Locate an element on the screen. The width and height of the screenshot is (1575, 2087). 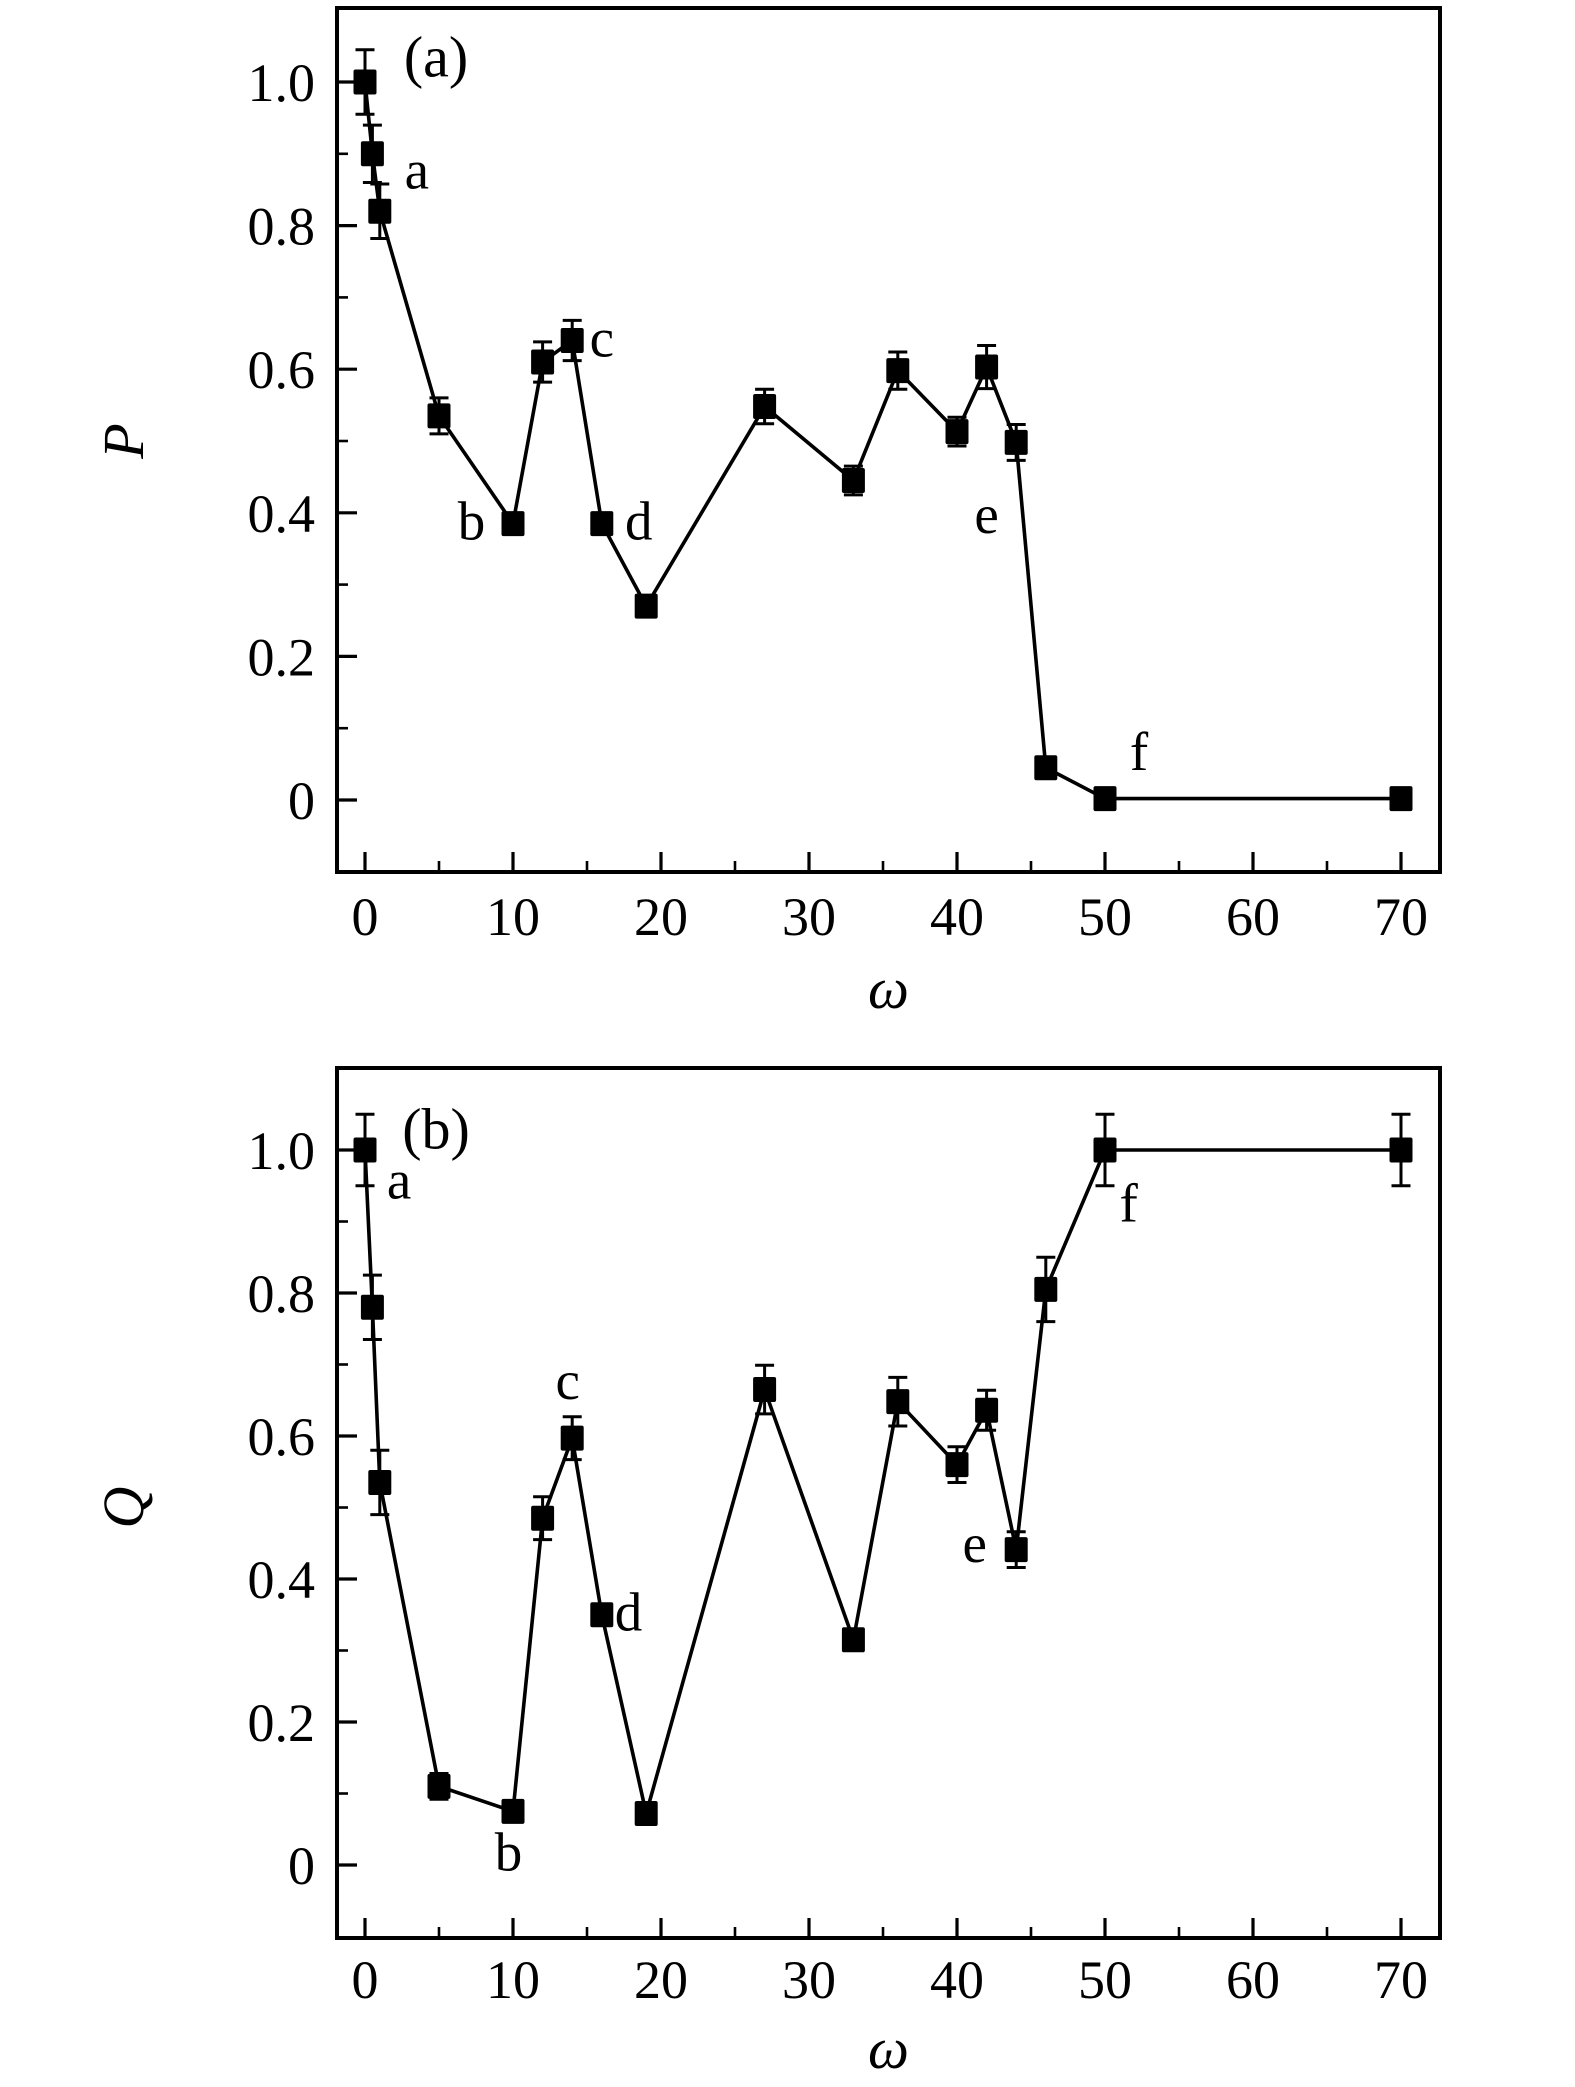
y-axis-label: Q is located at coordinates (123, 1508).